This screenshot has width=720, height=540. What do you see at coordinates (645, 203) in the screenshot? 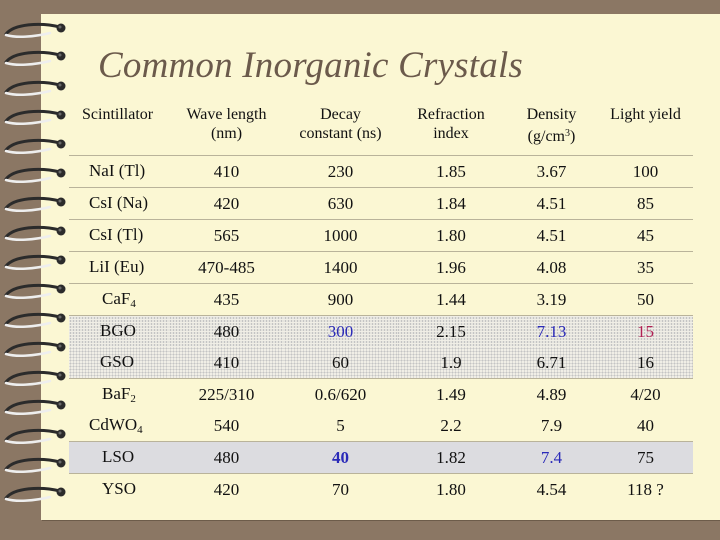
I see `cell-light-yield: 85` at bounding box center [645, 203].